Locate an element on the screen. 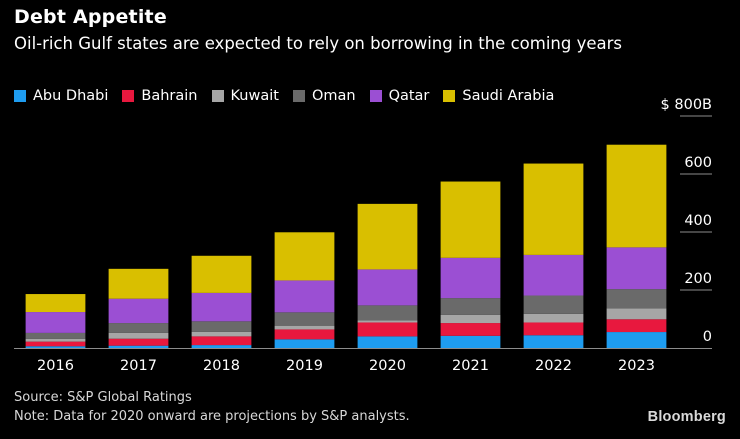 Image resolution: width=740 pixels, height=439 pixels. bar-segment-kuwait-2016 is located at coordinates (55, 340).